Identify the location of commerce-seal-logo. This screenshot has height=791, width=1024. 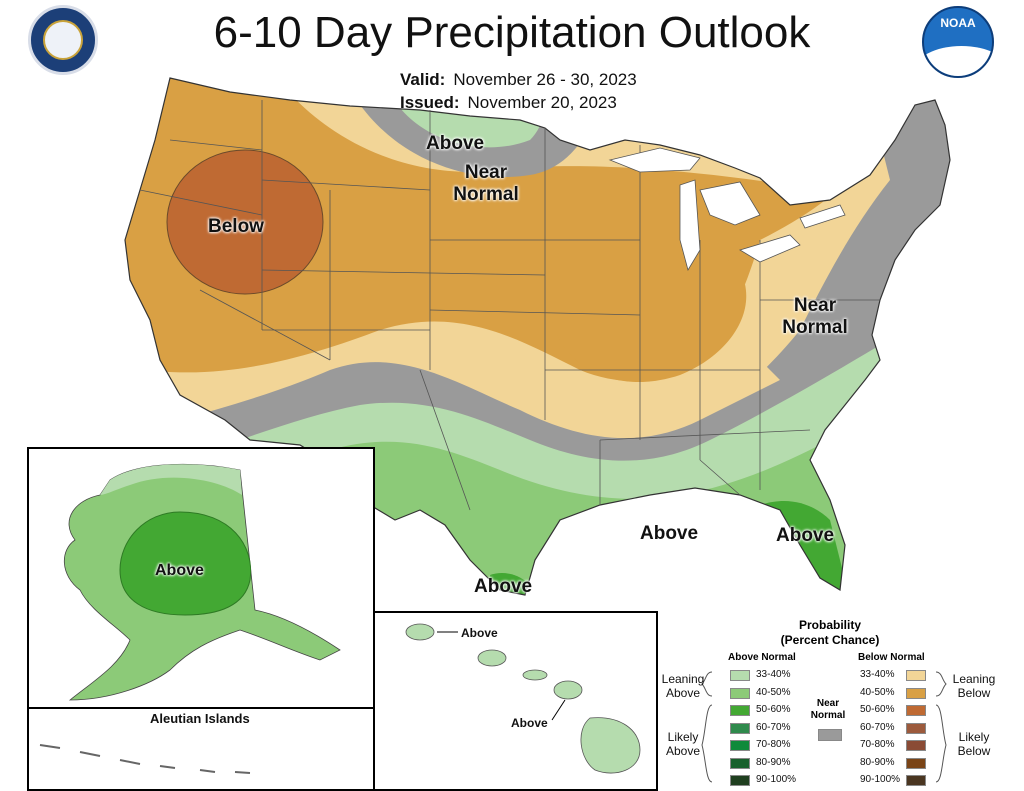
(63, 40).